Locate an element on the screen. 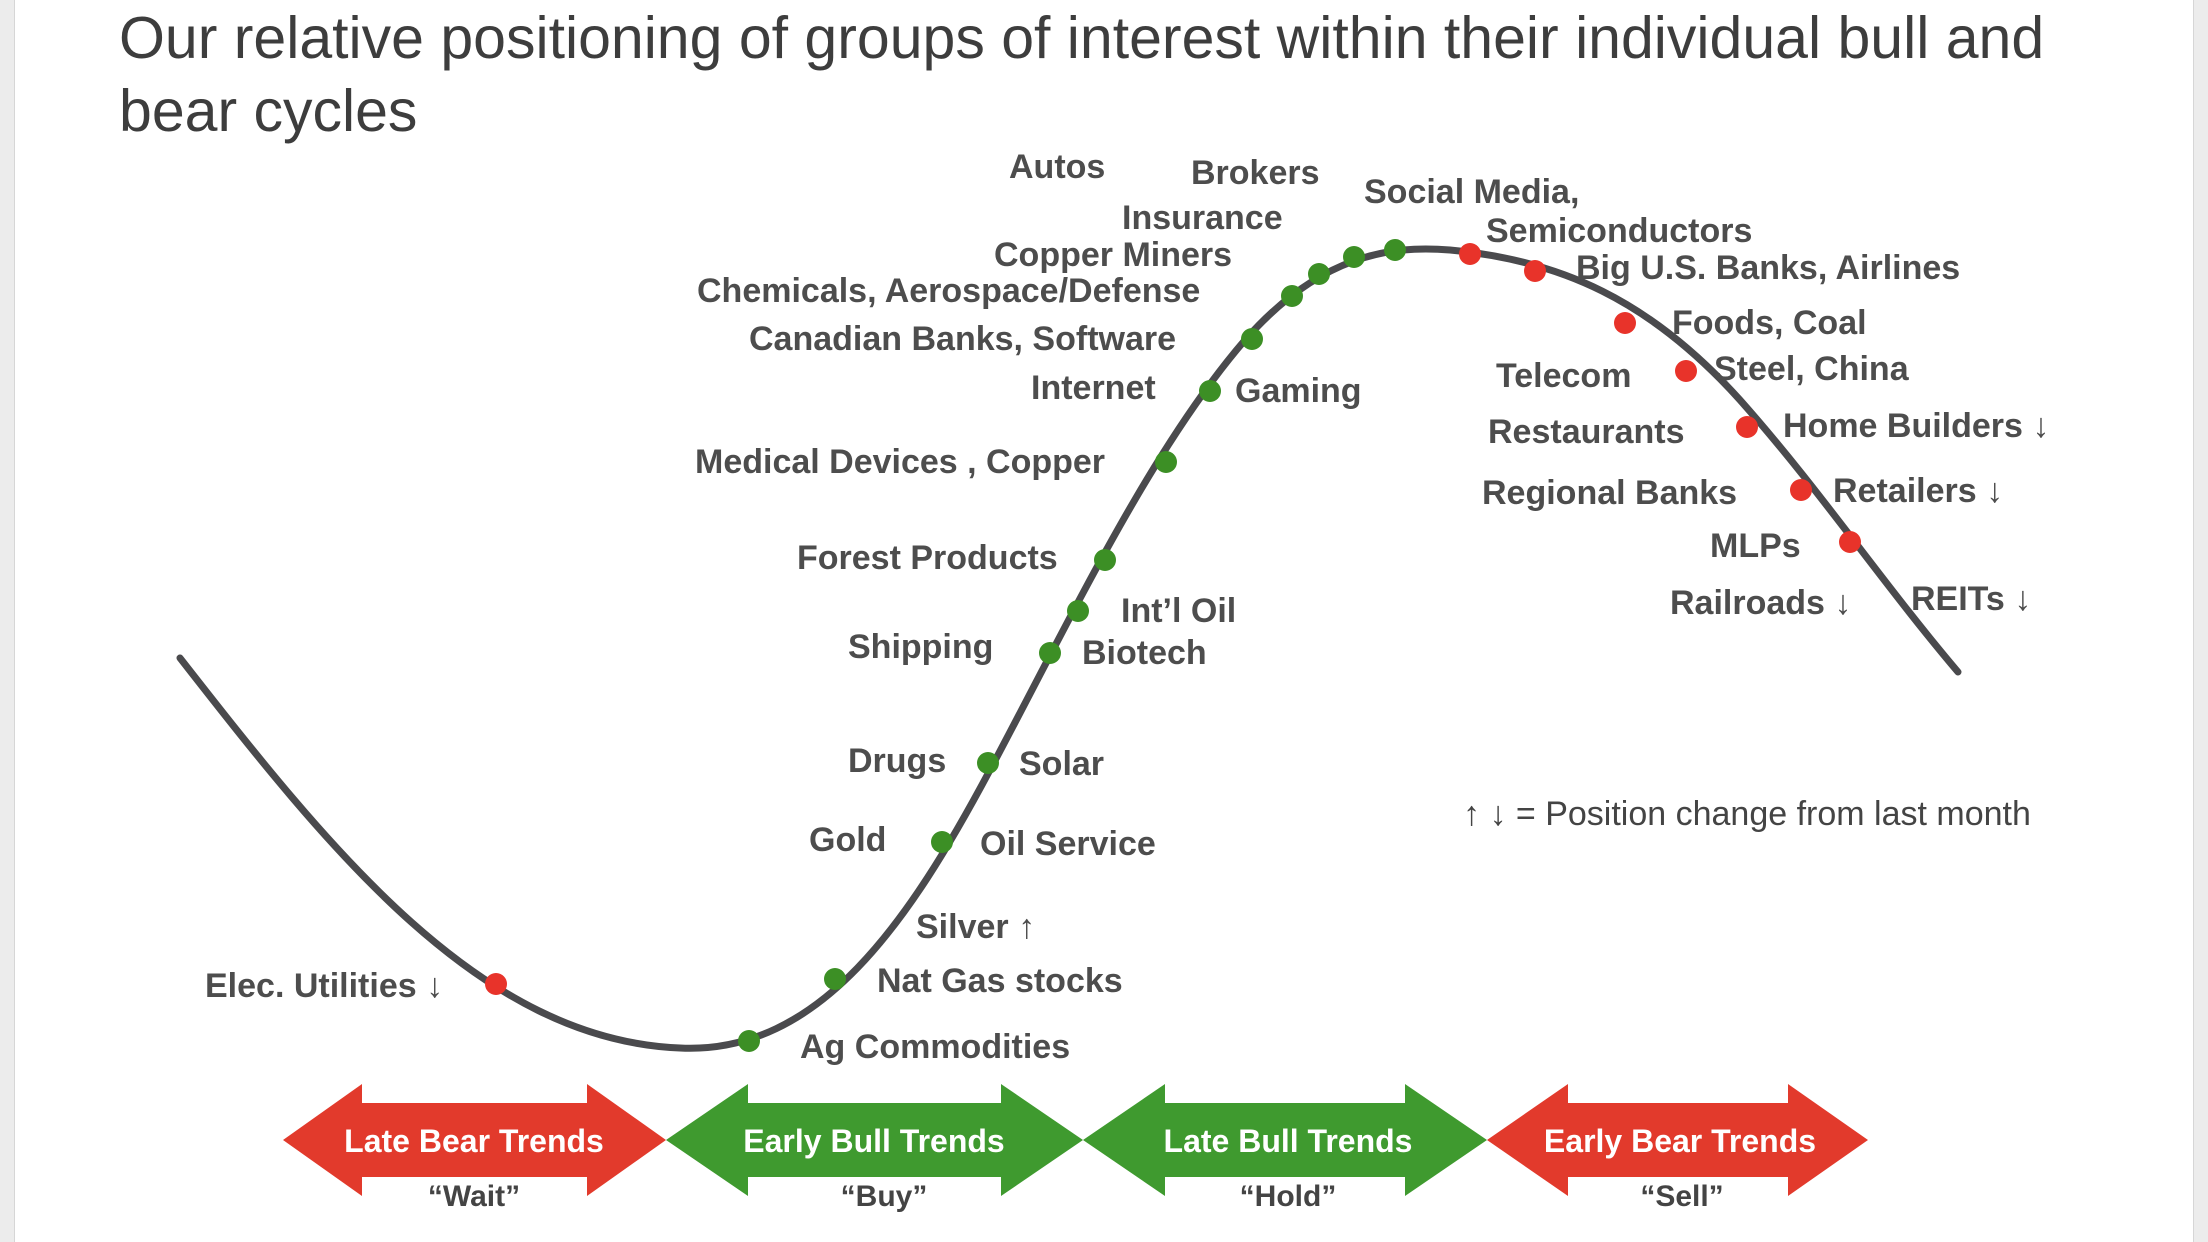  label-forest-products: Forest Products is located at coordinates (927, 558).